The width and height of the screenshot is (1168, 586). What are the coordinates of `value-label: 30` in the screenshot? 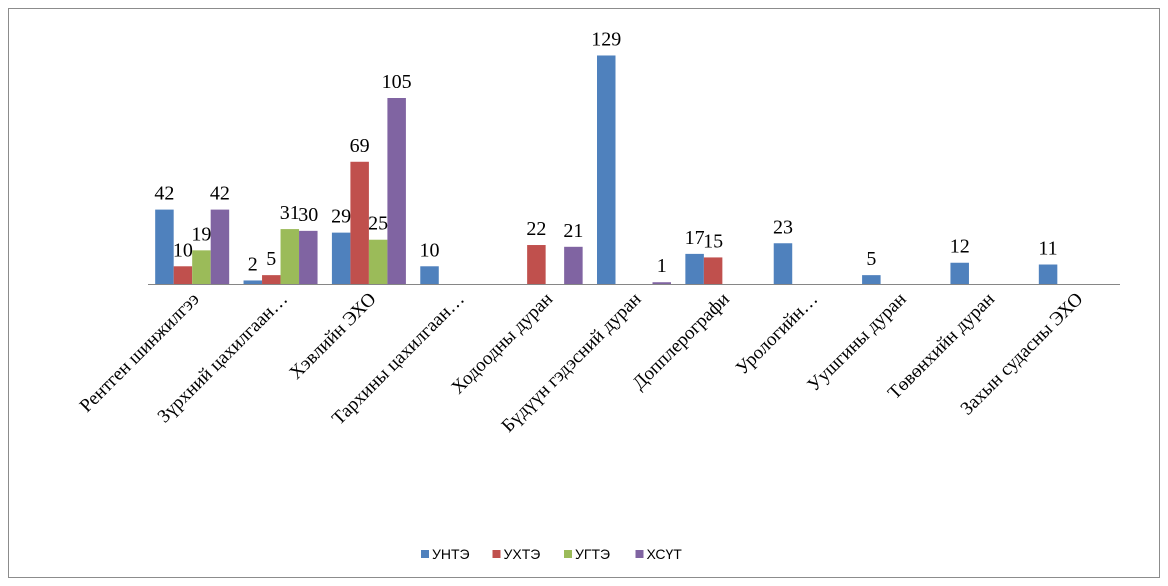 It's located at (308, 215).